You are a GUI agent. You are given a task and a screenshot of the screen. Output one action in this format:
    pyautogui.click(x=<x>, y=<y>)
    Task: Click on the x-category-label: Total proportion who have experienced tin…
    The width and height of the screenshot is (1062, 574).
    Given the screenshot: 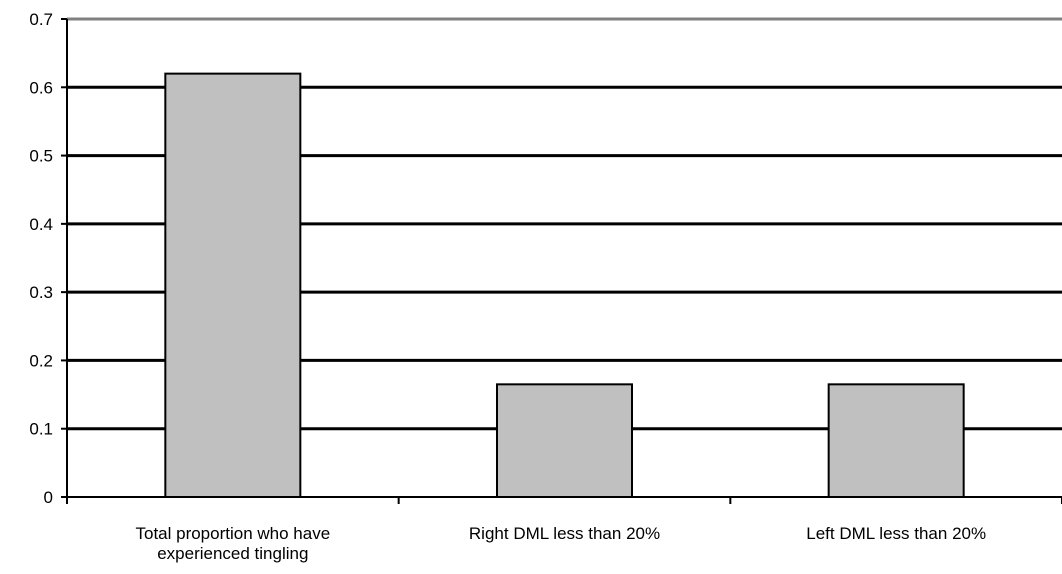 What is the action you would take?
    pyautogui.click(x=232, y=543)
    